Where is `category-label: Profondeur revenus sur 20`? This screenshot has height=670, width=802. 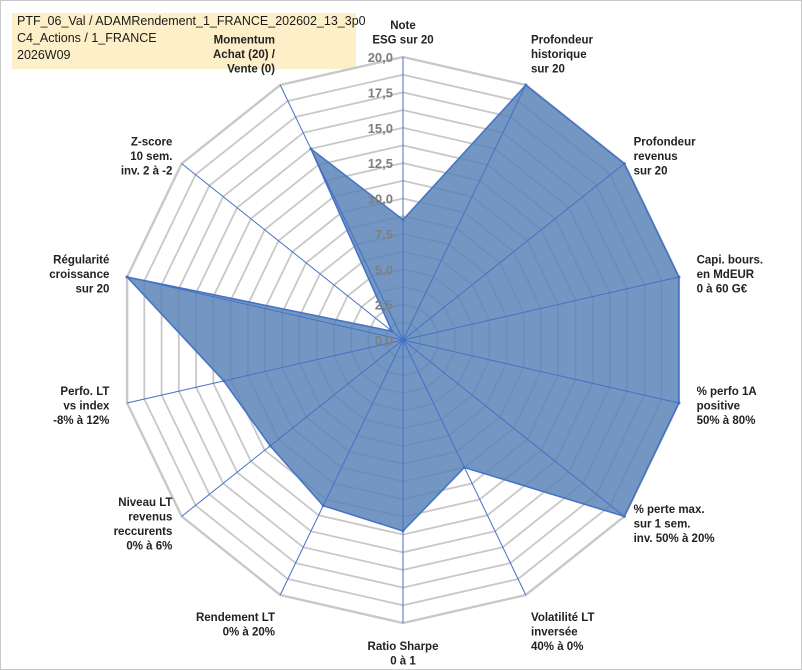 category-label: Profondeur revenus sur 20 is located at coordinates (665, 156).